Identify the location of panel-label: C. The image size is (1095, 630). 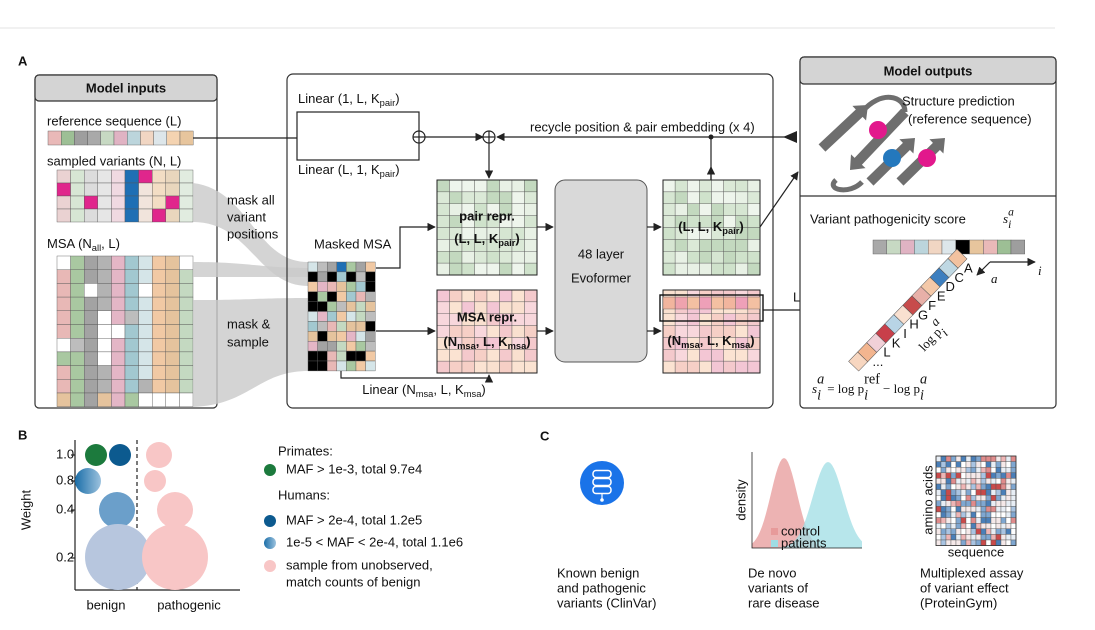
(545, 435).